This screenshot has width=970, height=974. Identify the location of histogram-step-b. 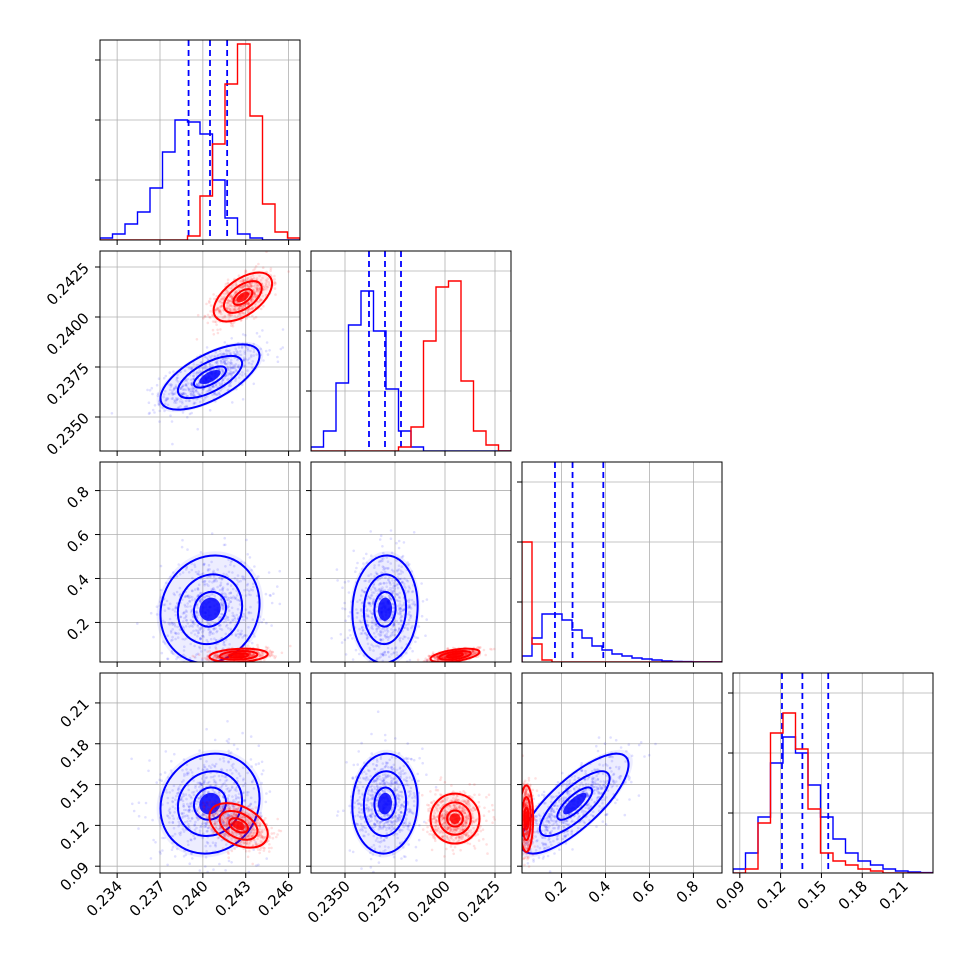
(200, 142).